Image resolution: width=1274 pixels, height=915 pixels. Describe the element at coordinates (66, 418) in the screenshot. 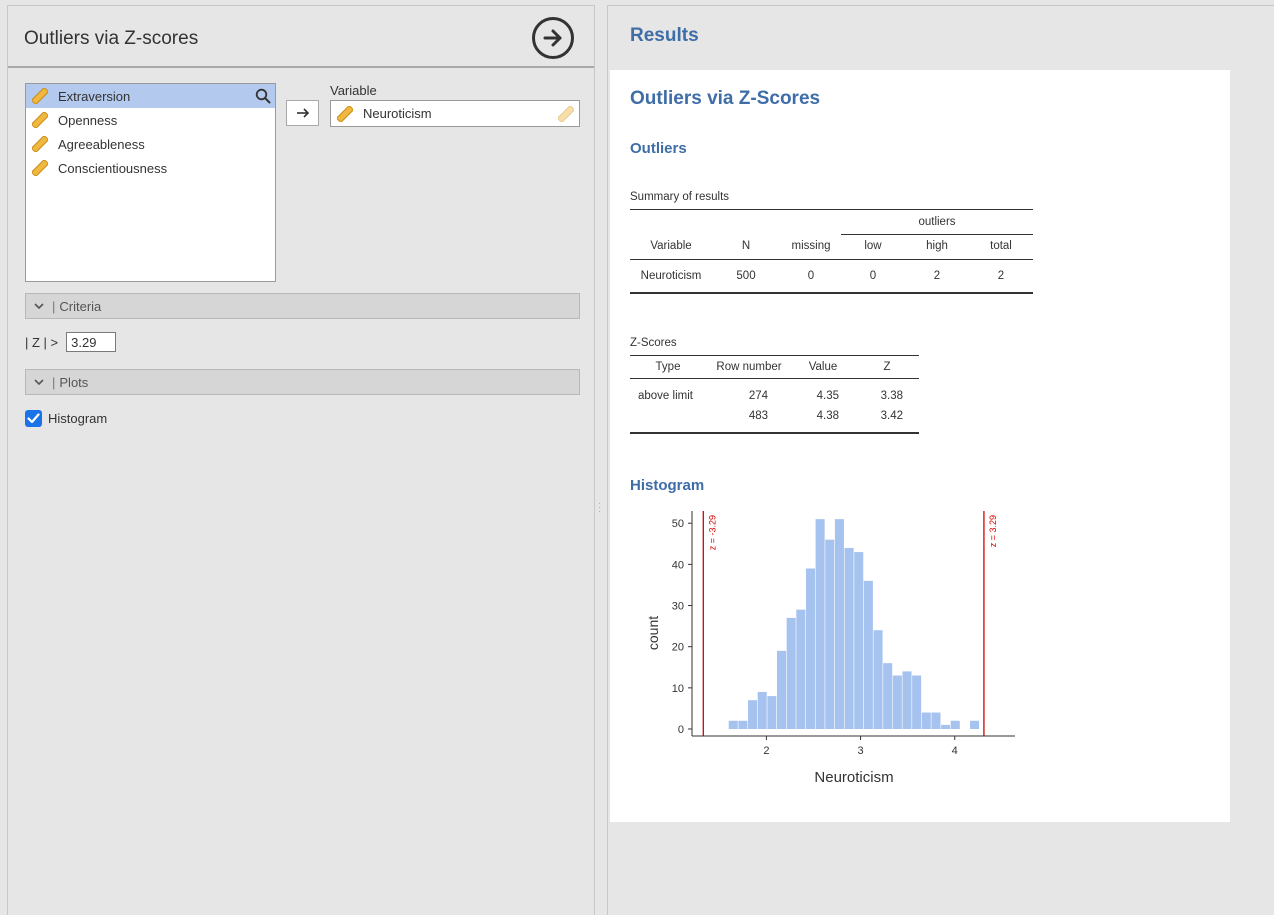

I see `histogram-option: Histogram` at that location.